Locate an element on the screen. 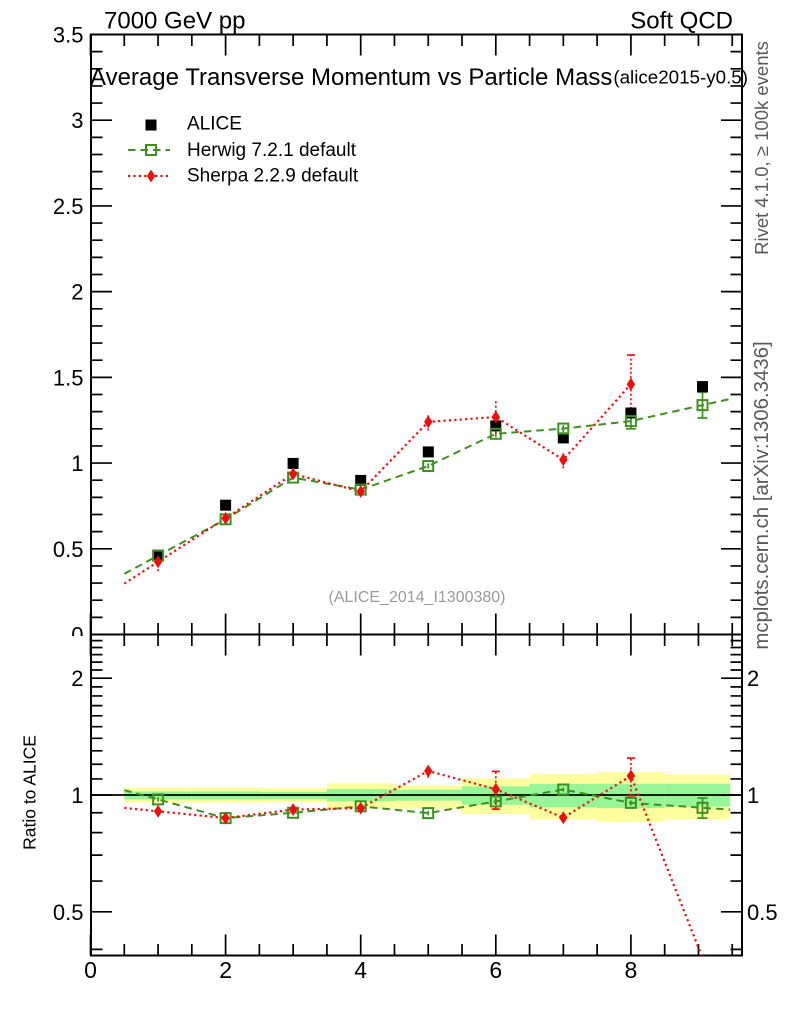  svg-text: (alice2015-y0.5) is located at coordinates (680, 77).